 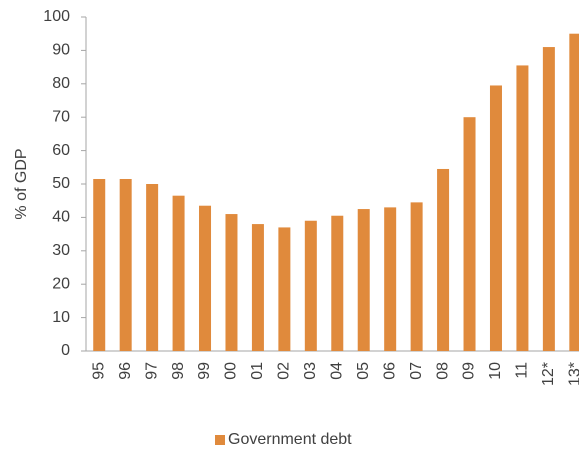 What do you see at coordinates (257, 371) in the screenshot?
I see `x-tick-label: 01` at bounding box center [257, 371].